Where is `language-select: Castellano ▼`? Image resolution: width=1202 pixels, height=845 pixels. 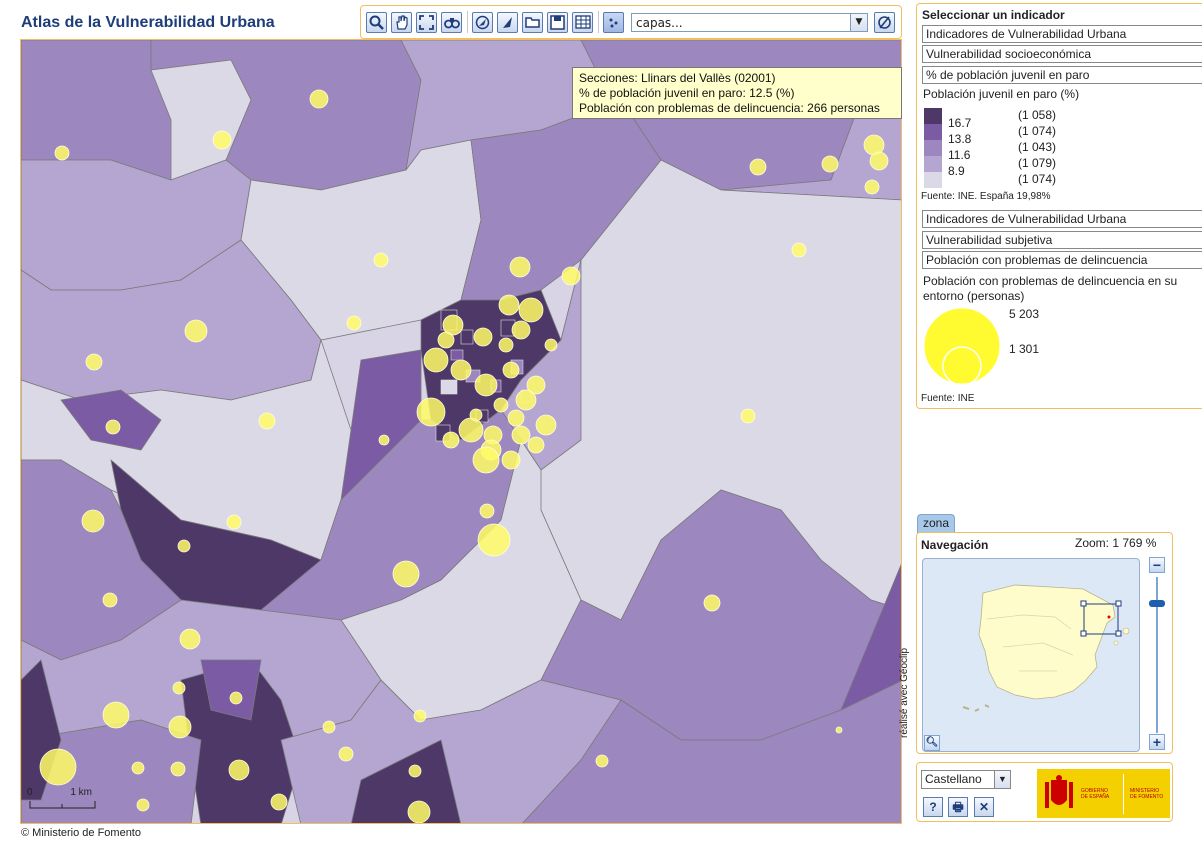 language-select: Castellano ▼ is located at coordinates (966, 779).